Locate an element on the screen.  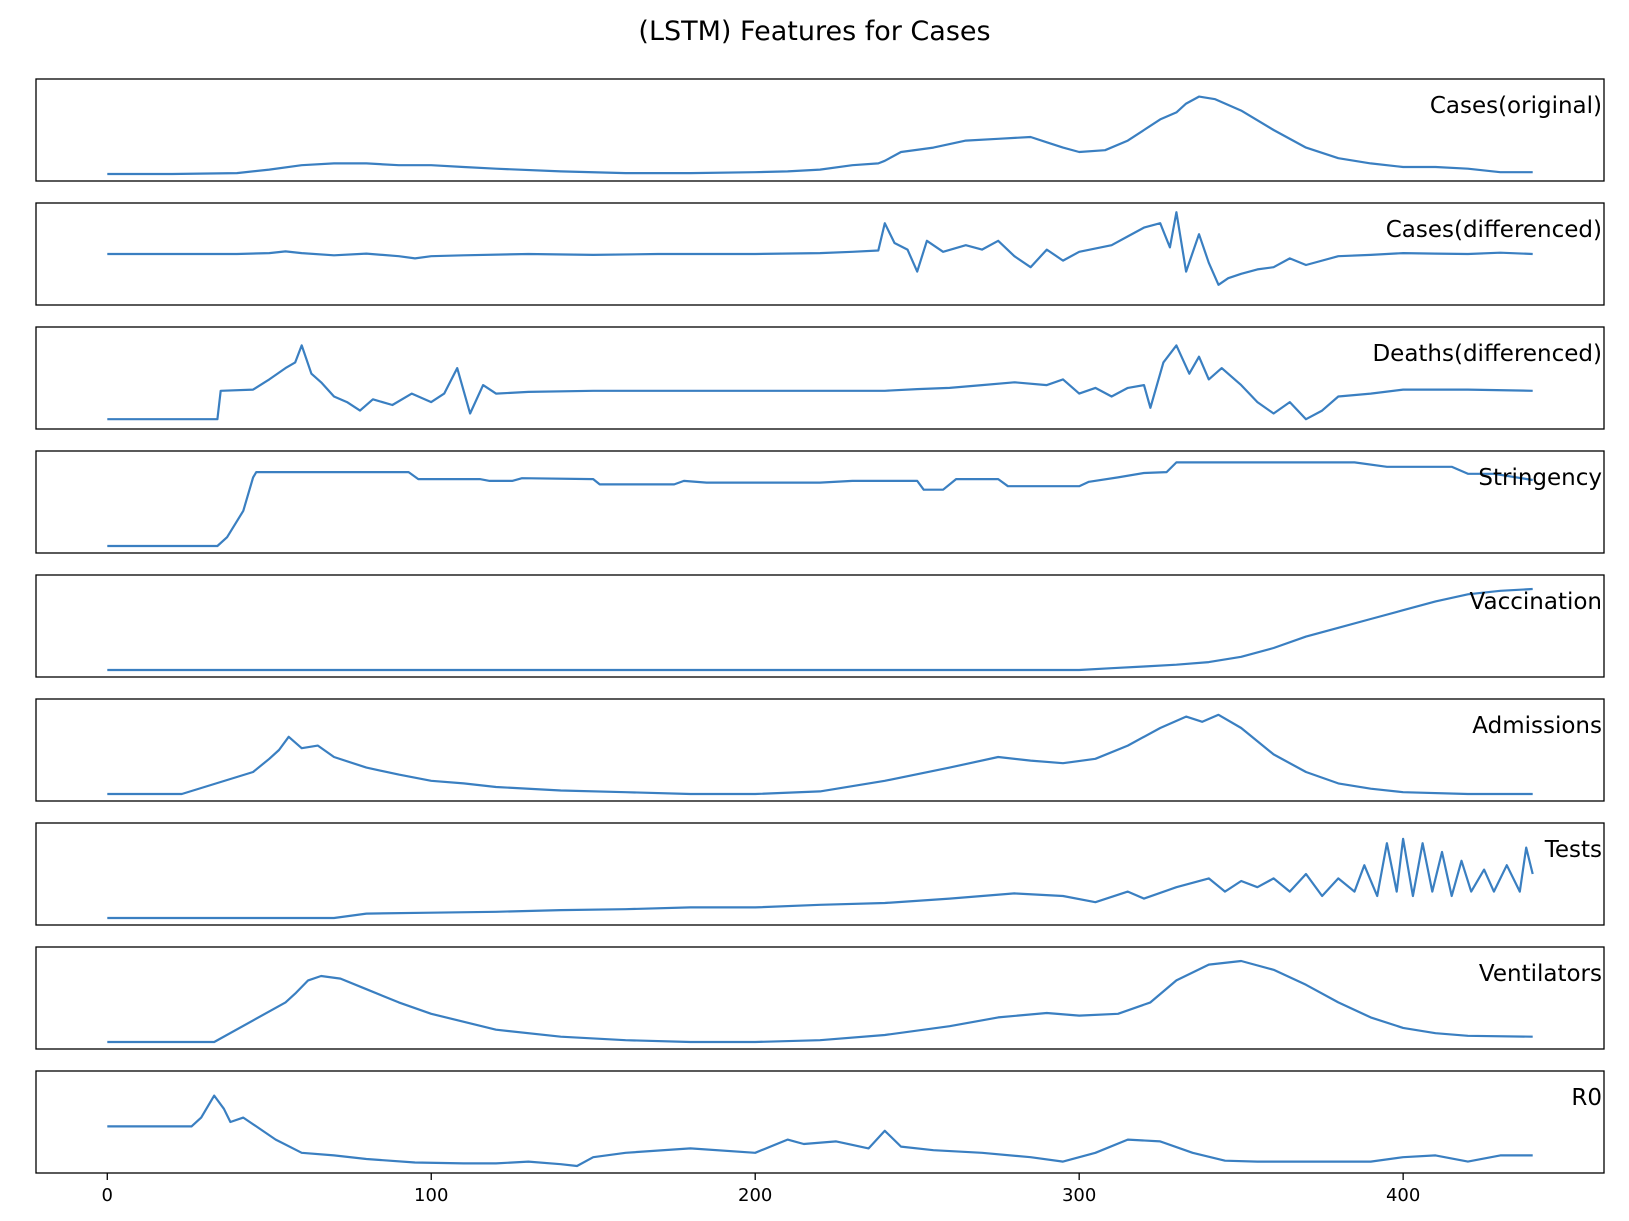
series-line-admissions is located at coordinates (820, 754).